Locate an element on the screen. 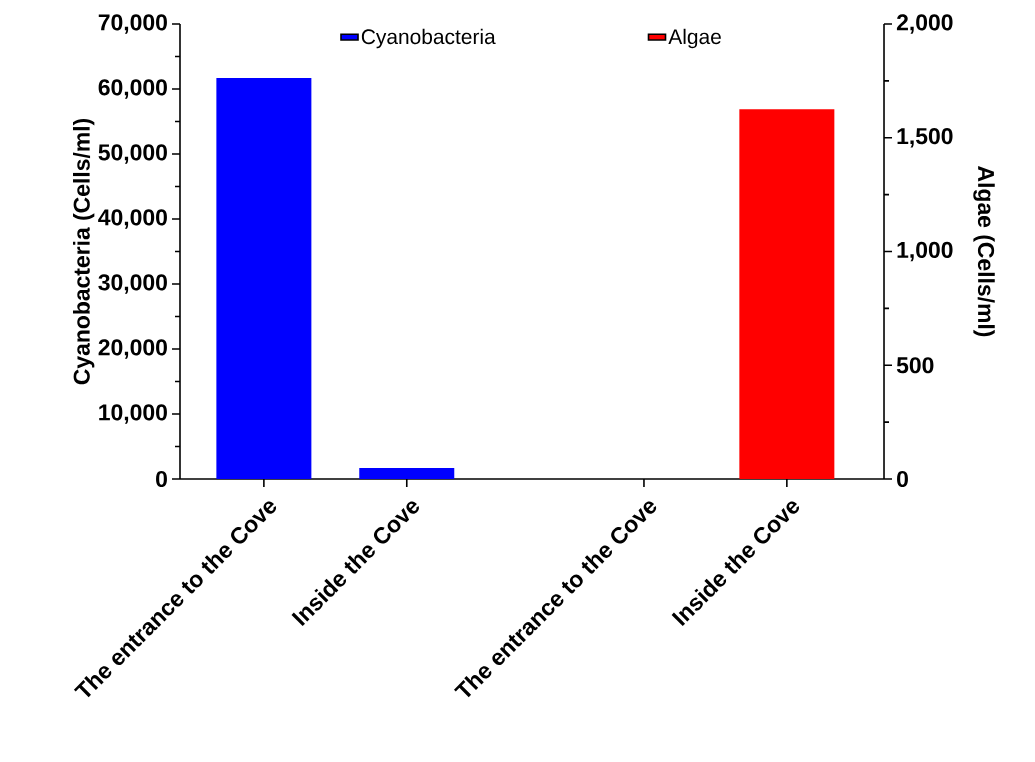 Image resolution: width=1035 pixels, height=762 pixels. legend-label: Algae is located at coordinates (694, 38).